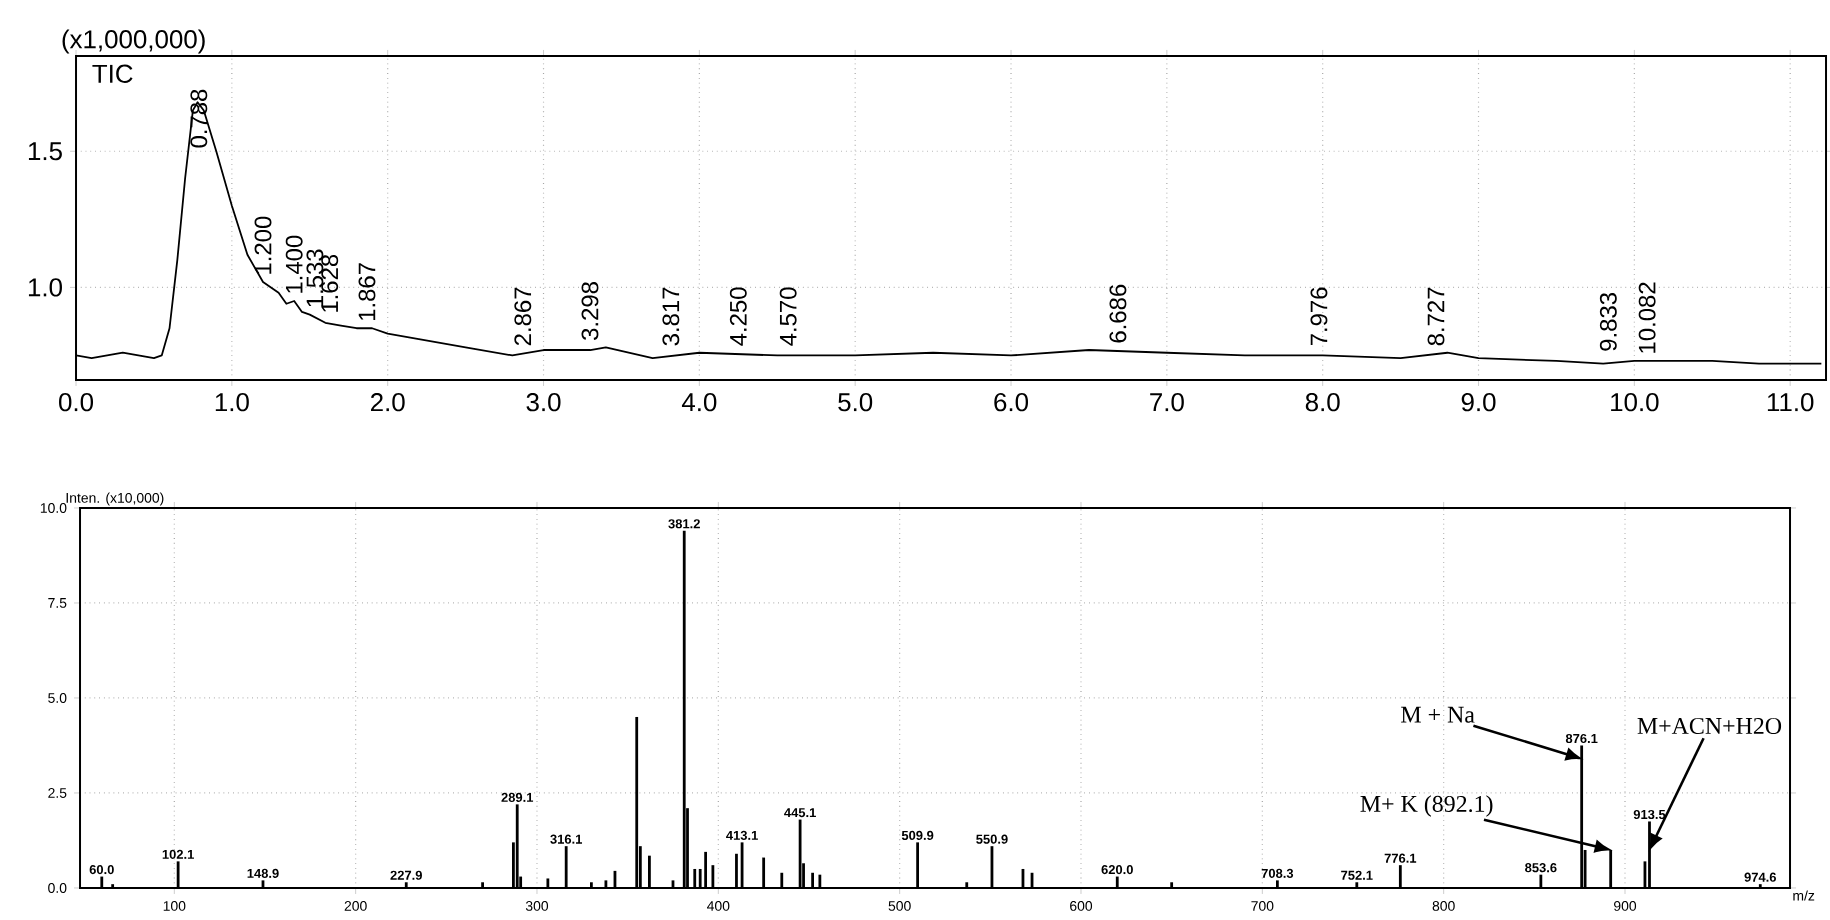 The width and height of the screenshot is (1830, 920). Describe the element at coordinates (590, 311) in the screenshot. I see `annotation: 3.298` at that location.